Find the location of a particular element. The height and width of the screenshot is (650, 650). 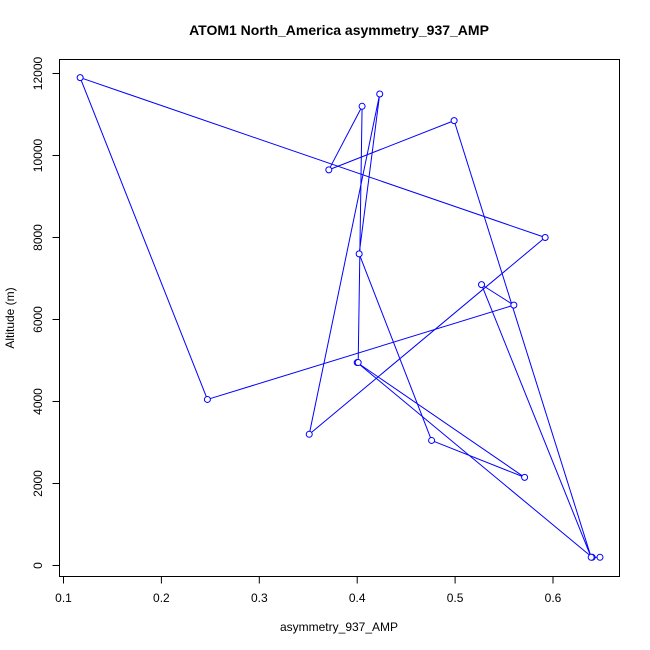

y-tick-label: 4000 is located at coordinates (38, 401).